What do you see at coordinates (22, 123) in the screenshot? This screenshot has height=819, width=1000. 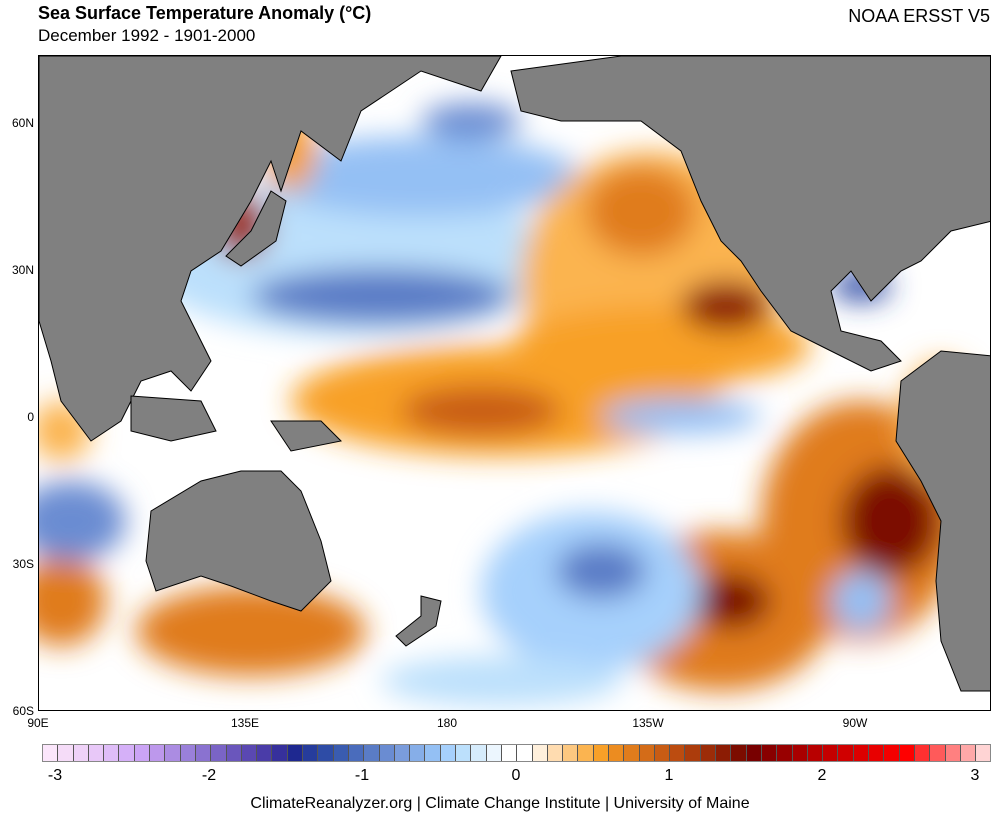 I see `lat-label: 60N` at bounding box center [22, 123].